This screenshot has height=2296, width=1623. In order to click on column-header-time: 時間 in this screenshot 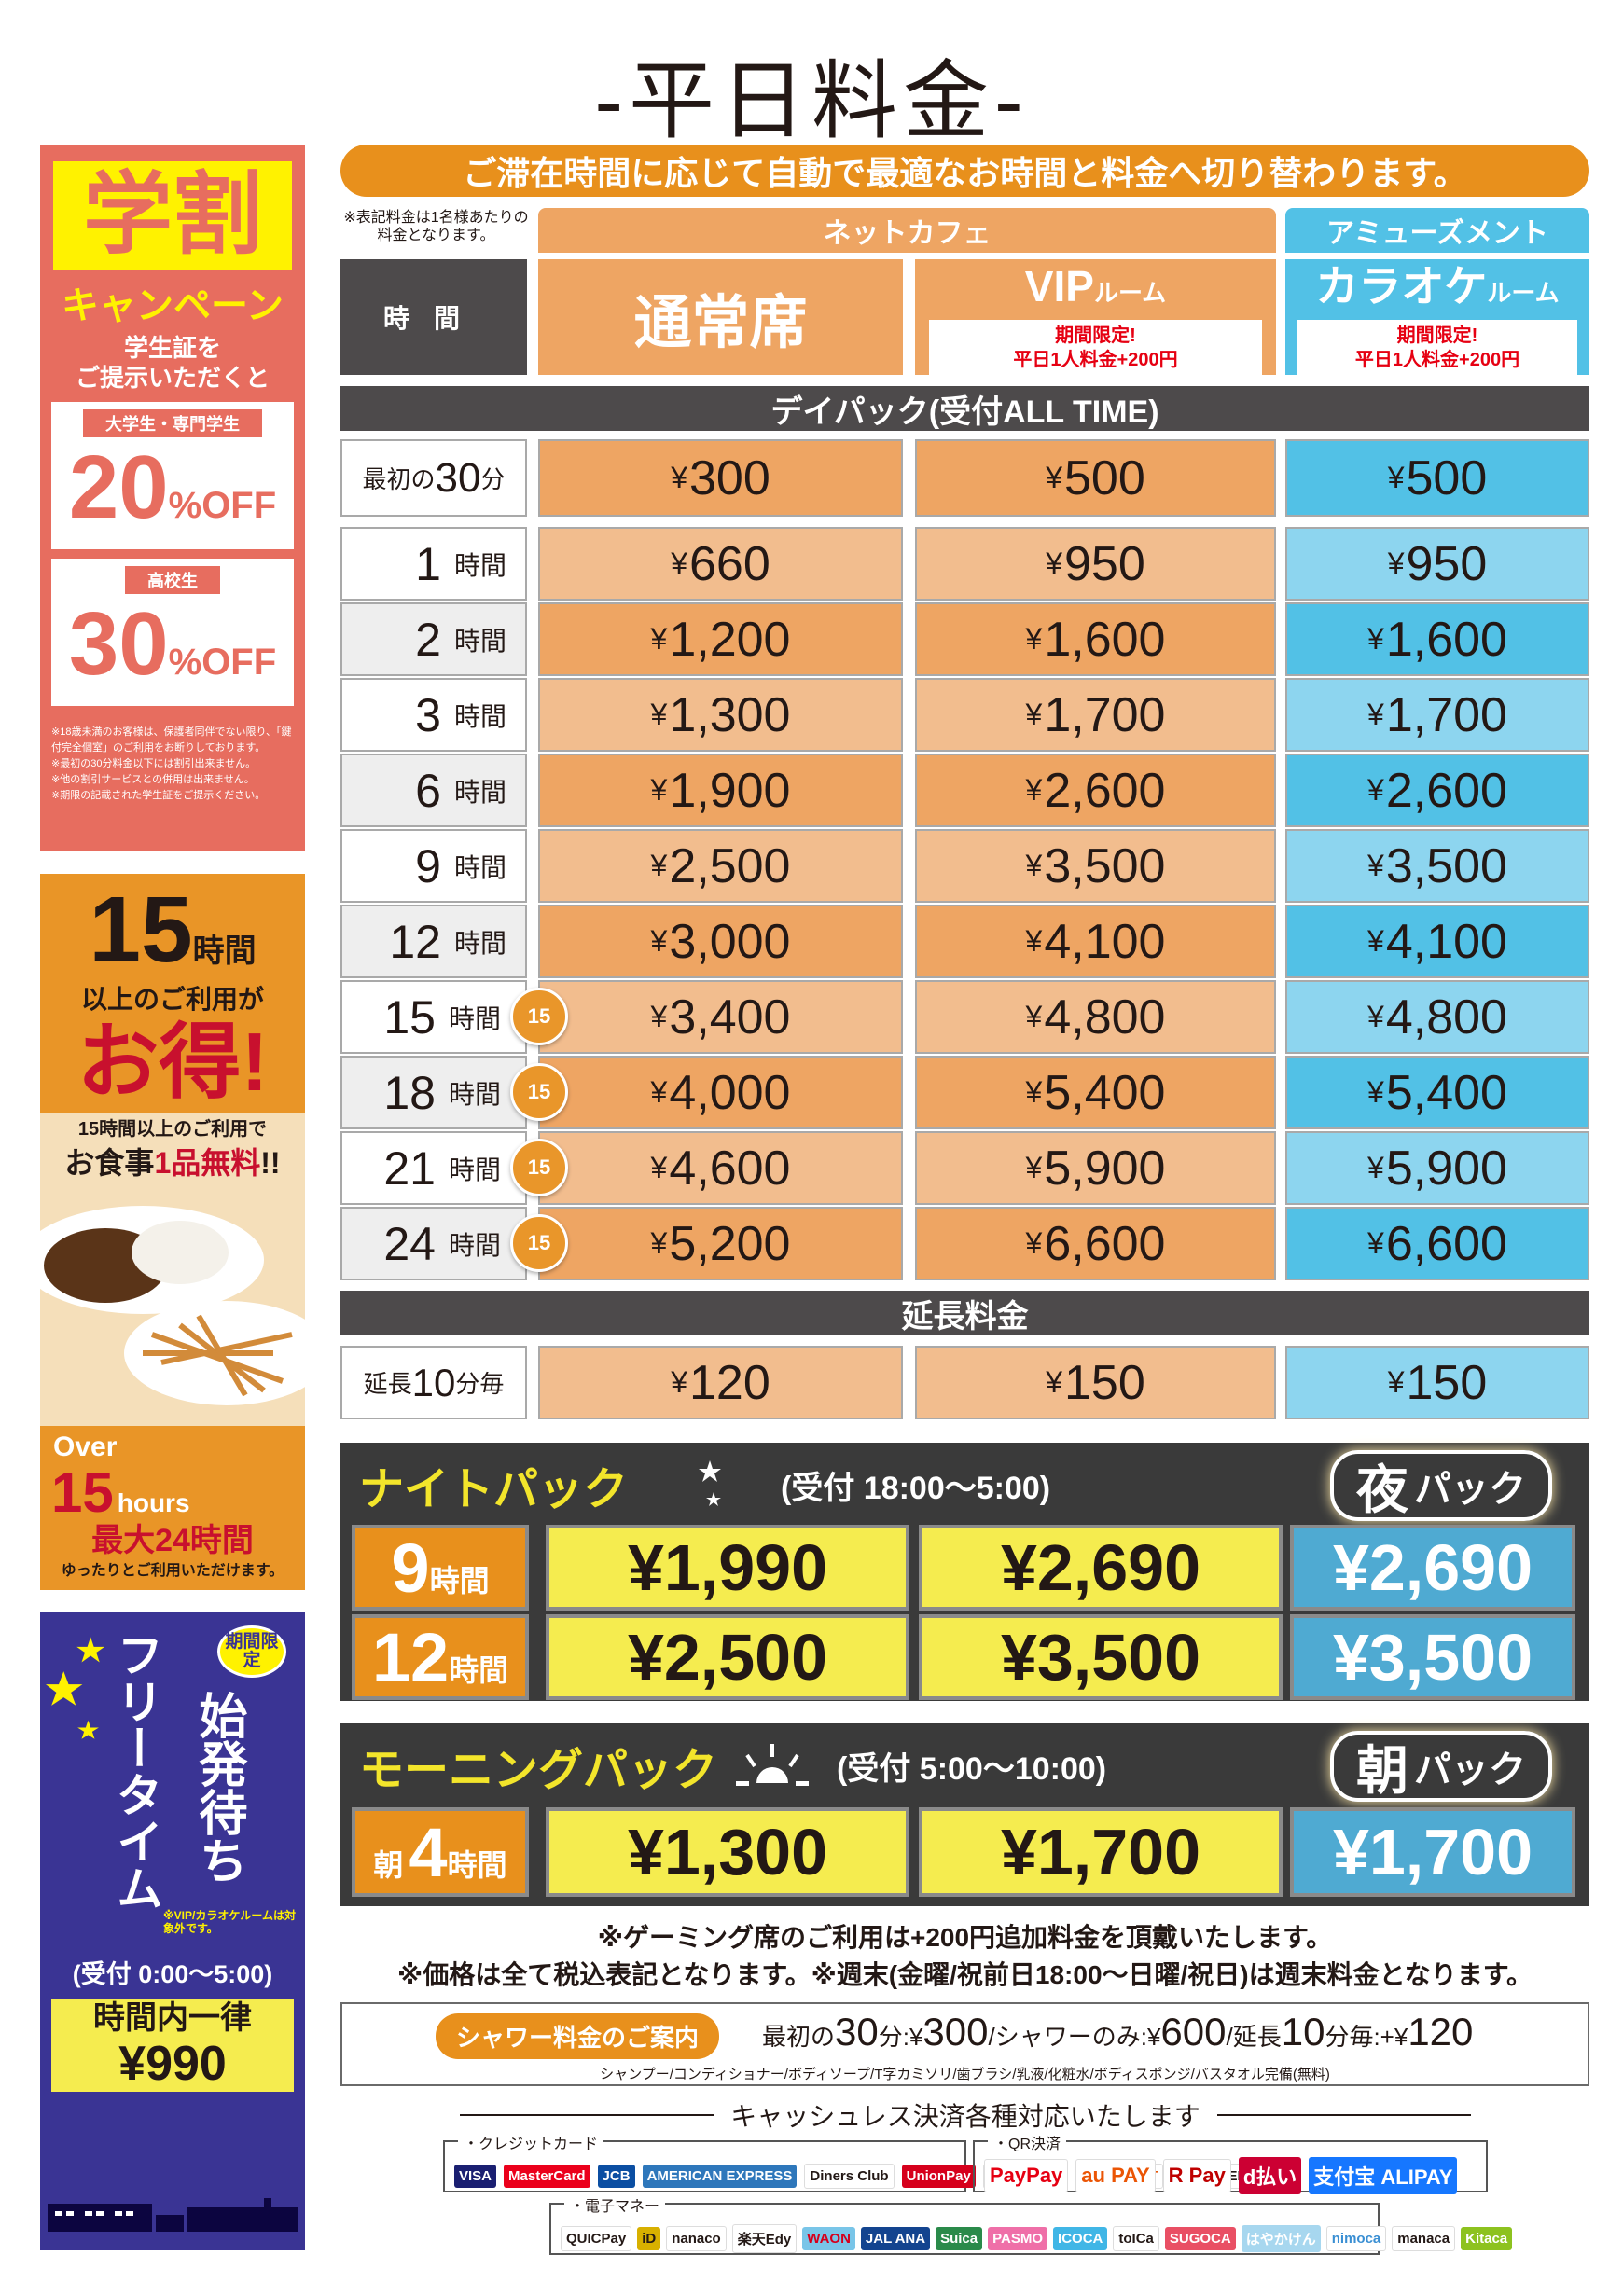, I will do `click(433, 317)`.